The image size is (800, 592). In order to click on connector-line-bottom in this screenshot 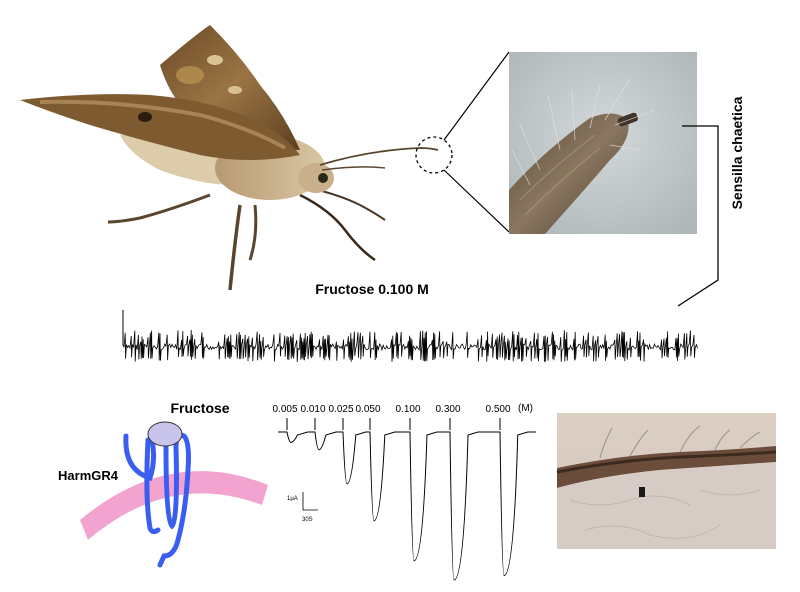, I will do `click(476, 201)`.